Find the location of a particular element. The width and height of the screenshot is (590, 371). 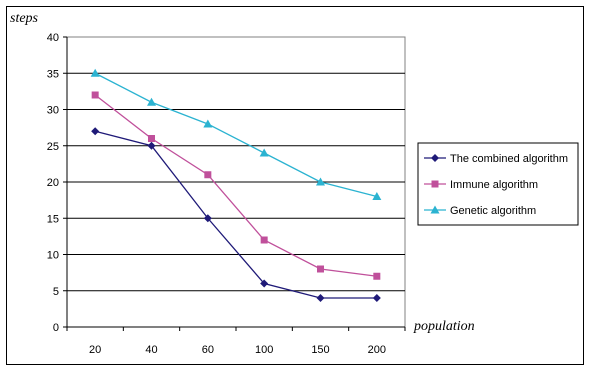

y-axis-title: steps is located at coordinates (24, 18).